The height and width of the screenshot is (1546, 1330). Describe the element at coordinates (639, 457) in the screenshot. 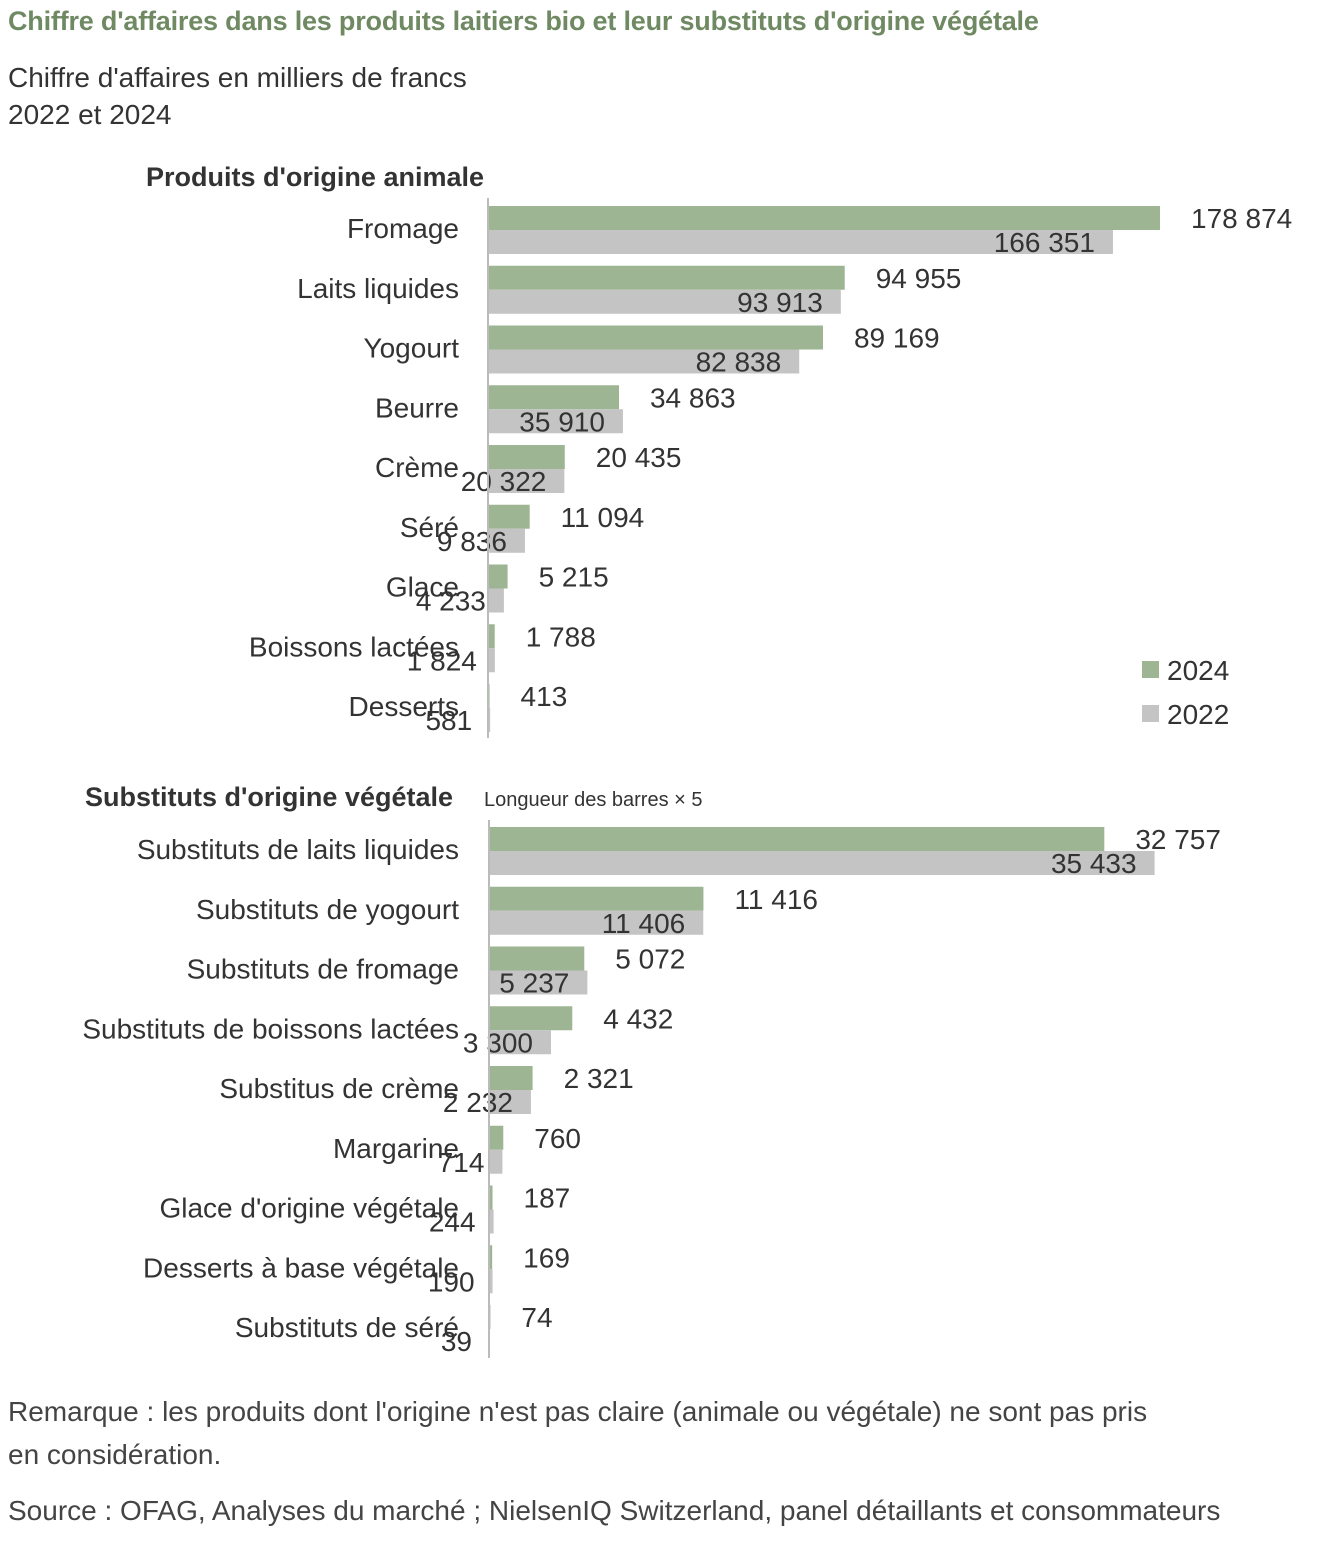

I see `data-label-2024: 20 435` at that location.